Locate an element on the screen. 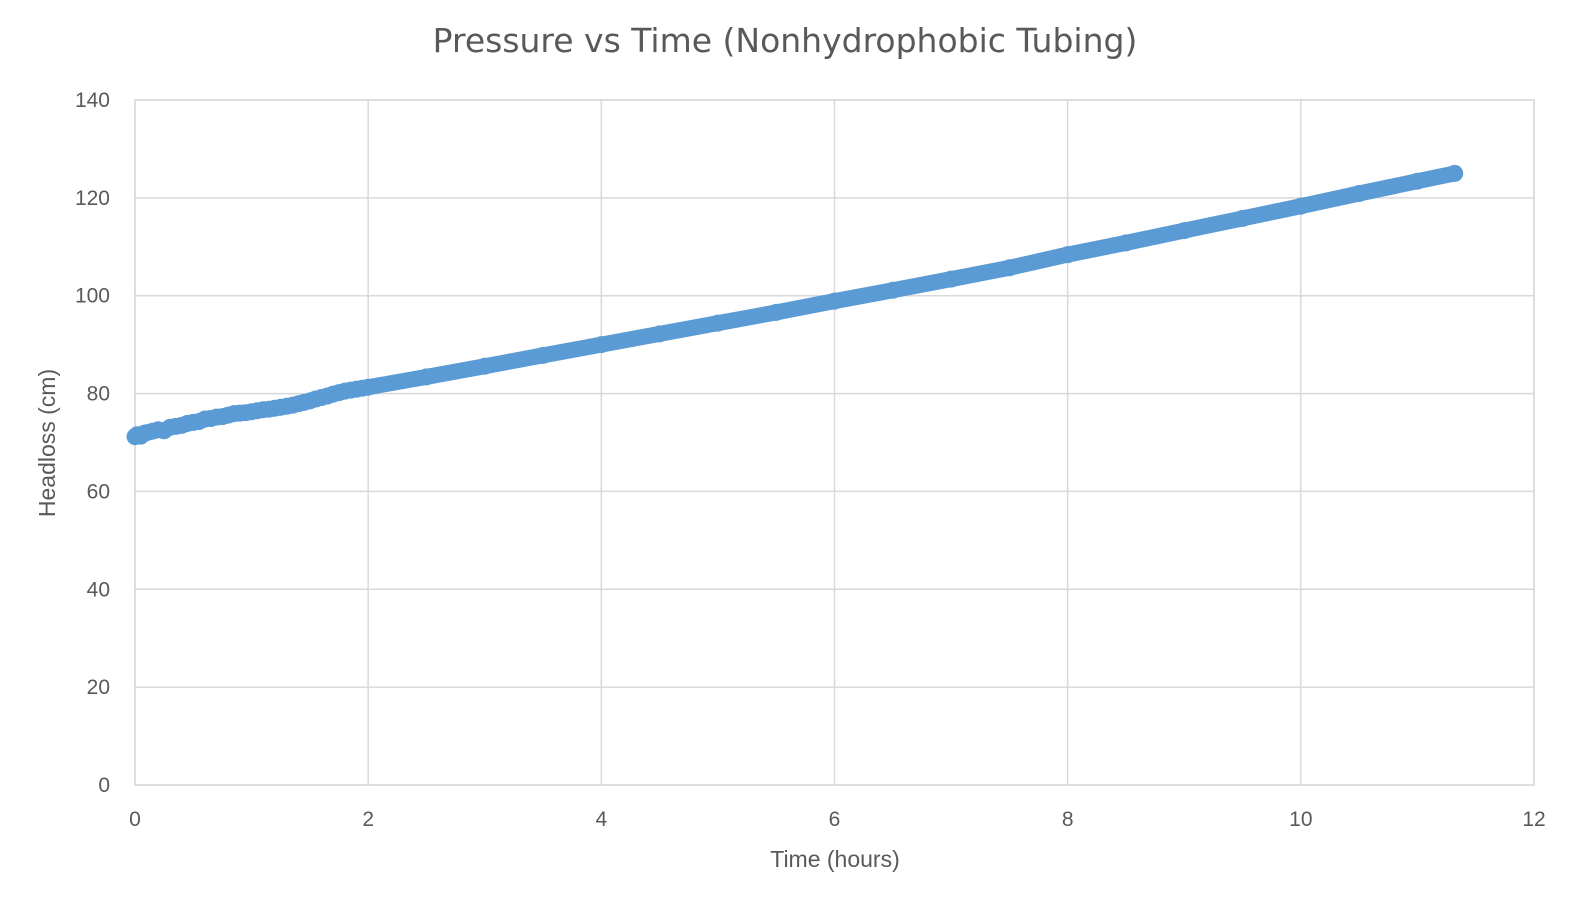 The width and height of the screenshot is (1569, 910). y-tick-label: 0 is located at coordinates (104, 785).